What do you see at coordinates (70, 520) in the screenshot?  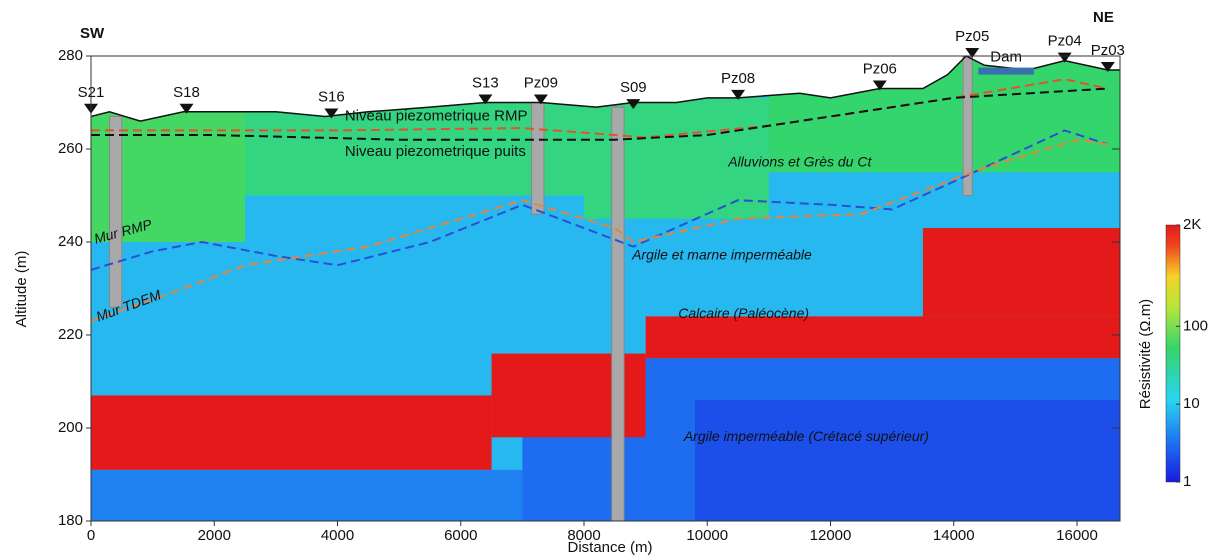 I see `y-tick-label: 180` at bounding box center [70, 520].